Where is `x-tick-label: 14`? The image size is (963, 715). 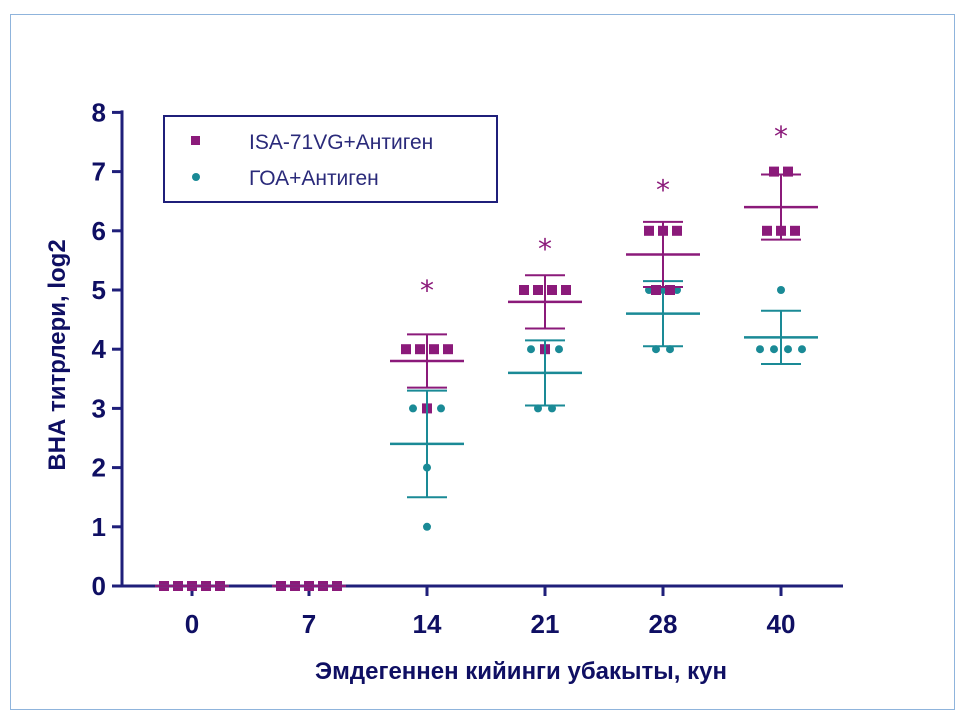 x-tick-label: 14 is located at coordinates (427, 624).